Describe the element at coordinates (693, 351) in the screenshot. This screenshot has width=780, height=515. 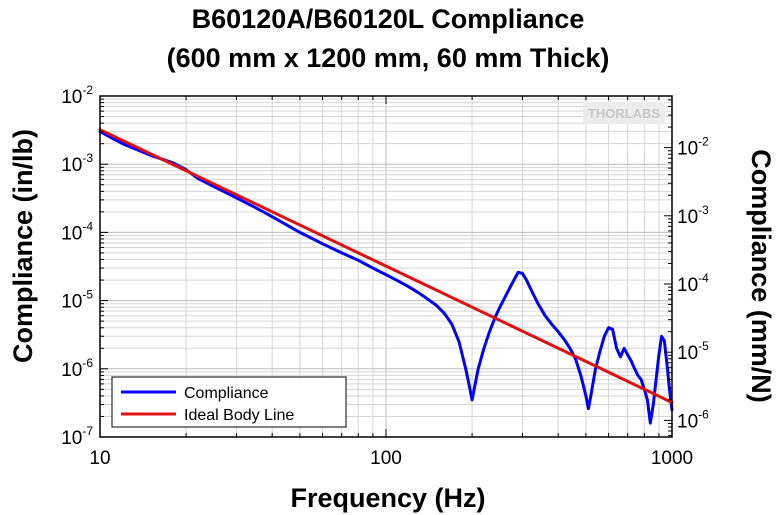
I see `y2-tick-label: 10⁻⁵` at that location.